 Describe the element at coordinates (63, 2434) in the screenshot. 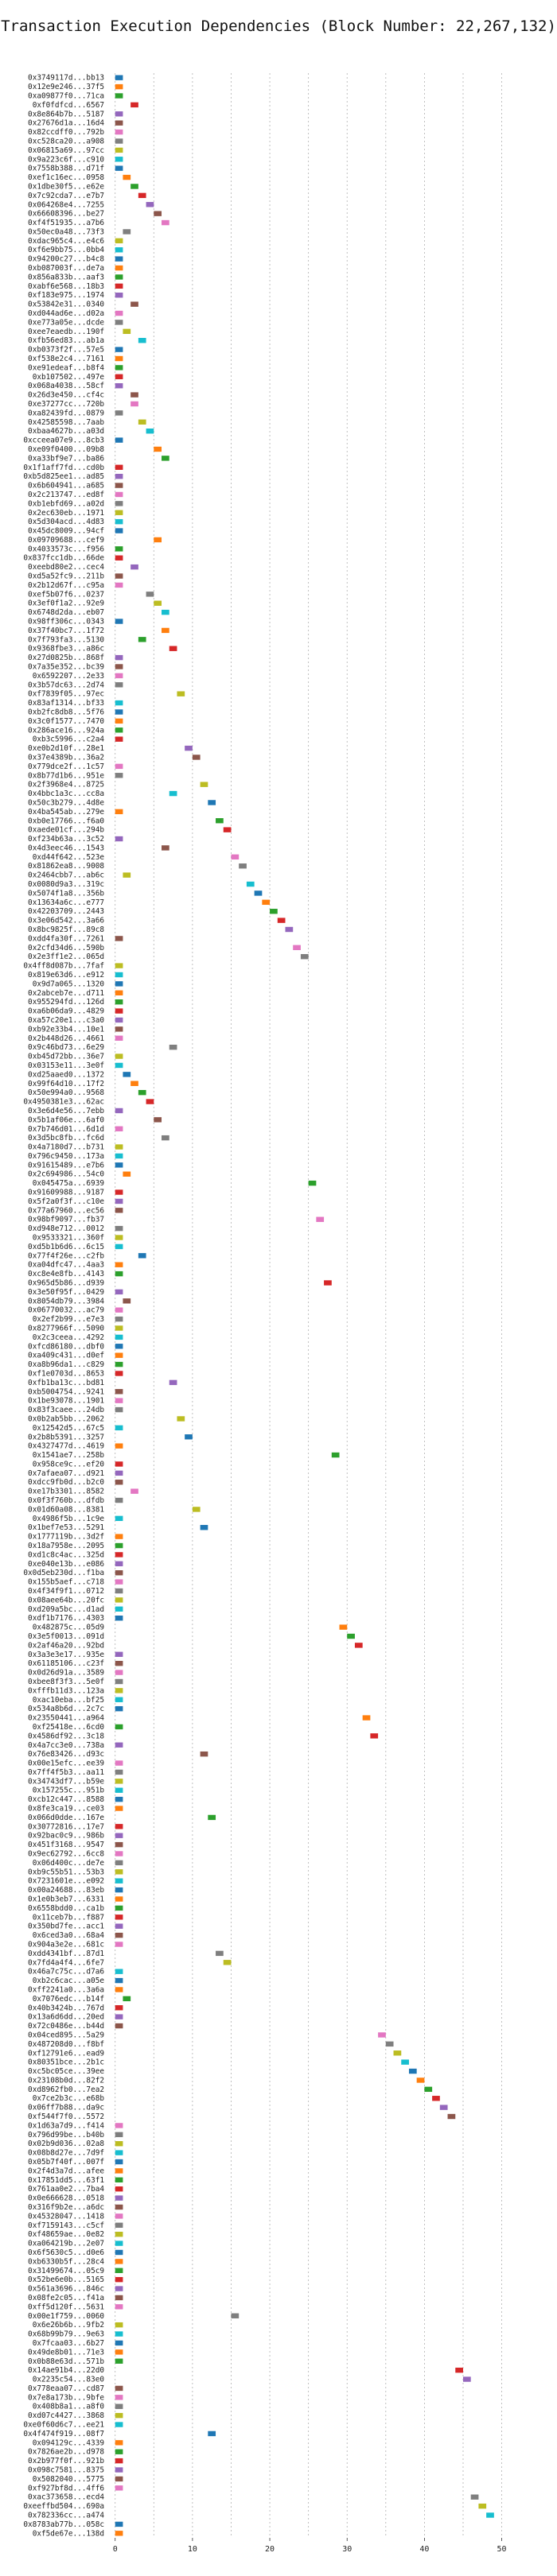

I see `tx-label: 0x4f474f919...08f7` at that location.